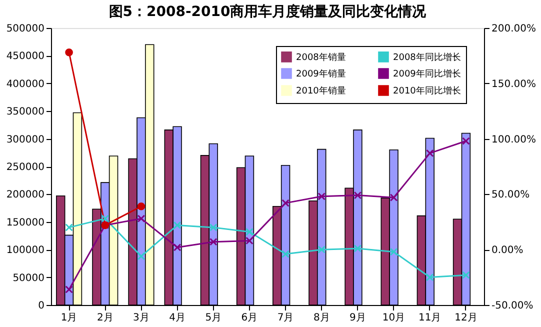  Describe the element at coordinates (358, 318) in the screenshot. I see `x-tick-label: 9月` at that location.